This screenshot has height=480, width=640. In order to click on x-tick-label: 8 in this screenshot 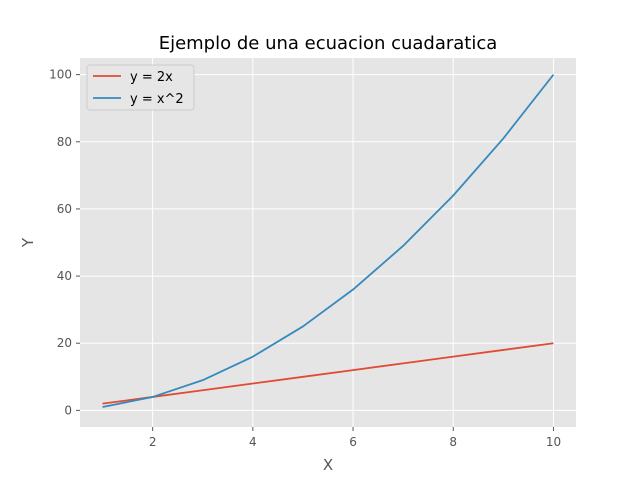, I will do `click(453, 442)`.